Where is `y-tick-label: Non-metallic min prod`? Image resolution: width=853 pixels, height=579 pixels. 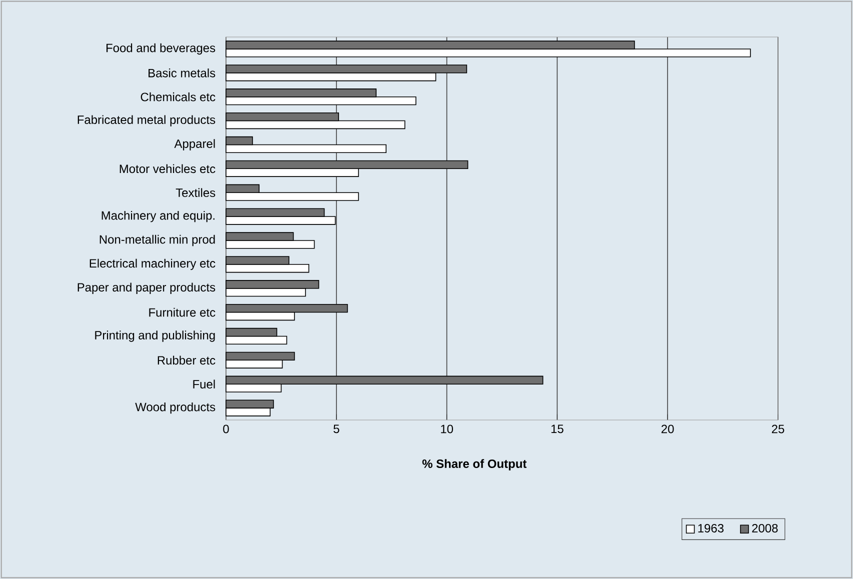
y-tick-label: Non-metallic min prod is located at coordinates (157, 240).